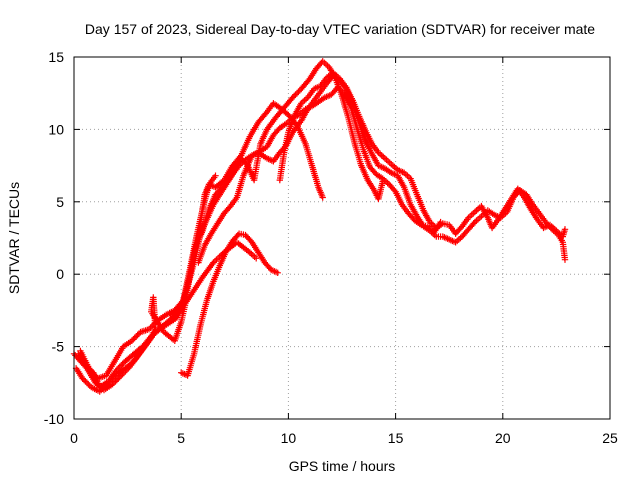  Describe the element at coordinates (610, 438) in the screenshot. I see `x-tick-label: 25` at that location.